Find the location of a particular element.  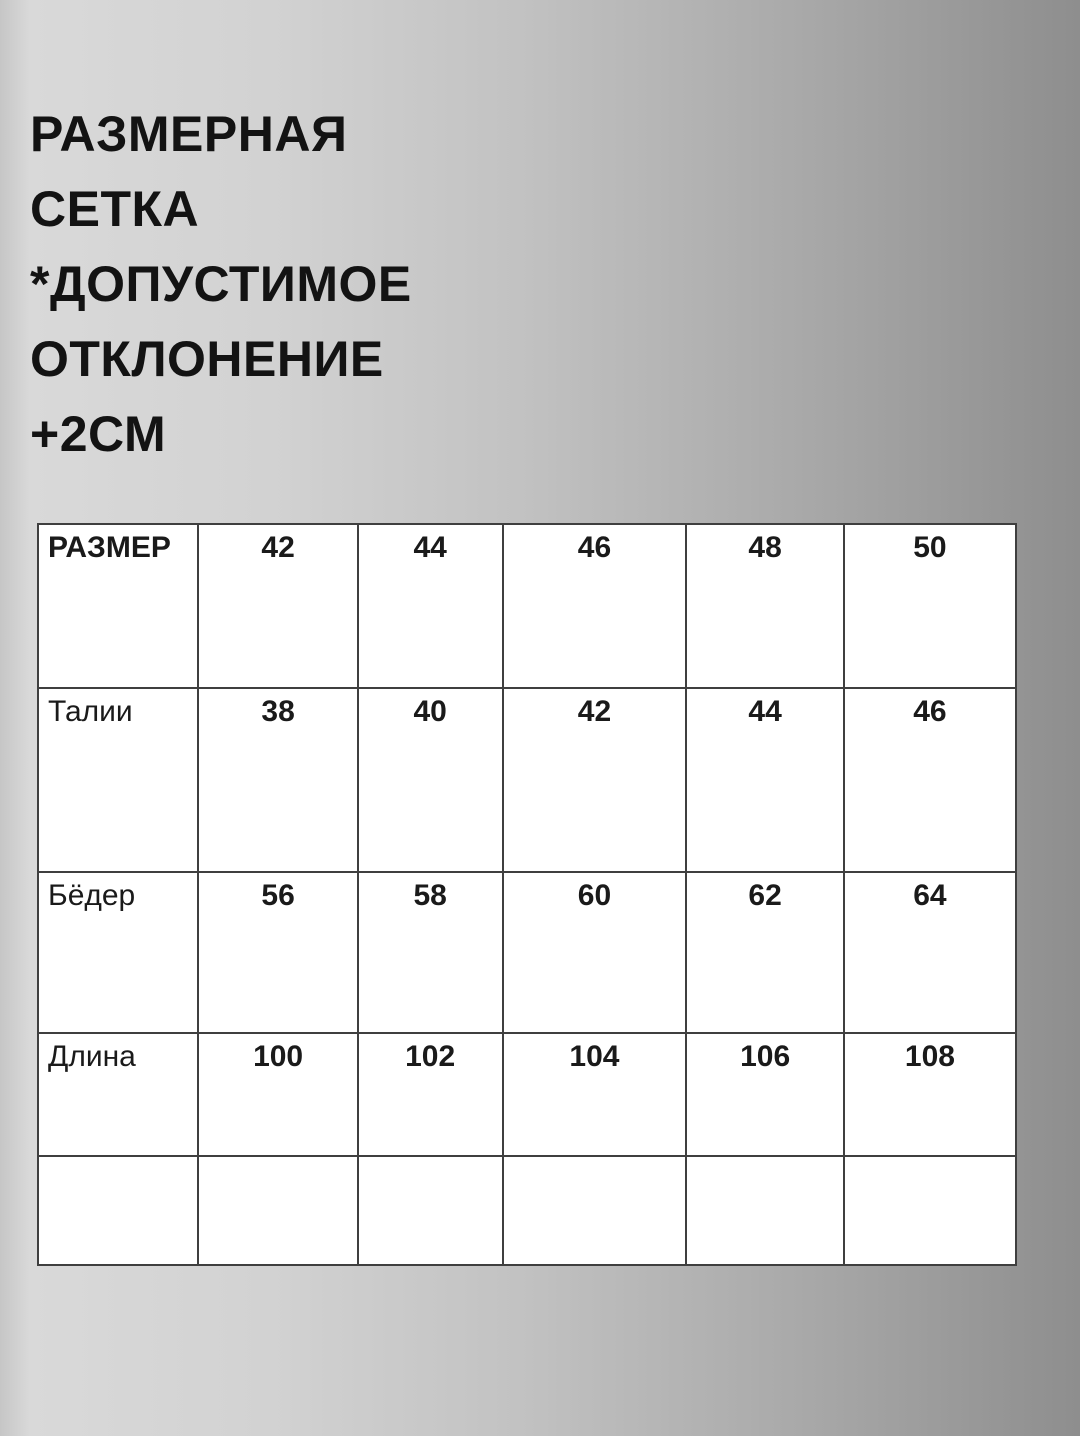

size-col-header: 44 is located at coordinates (430, 606).